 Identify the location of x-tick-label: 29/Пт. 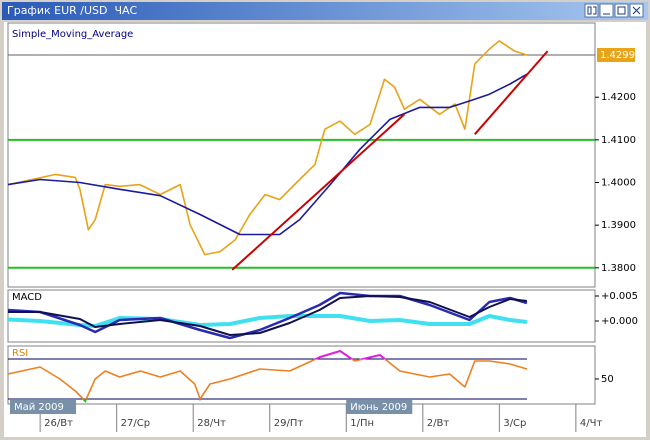
(289, 423).